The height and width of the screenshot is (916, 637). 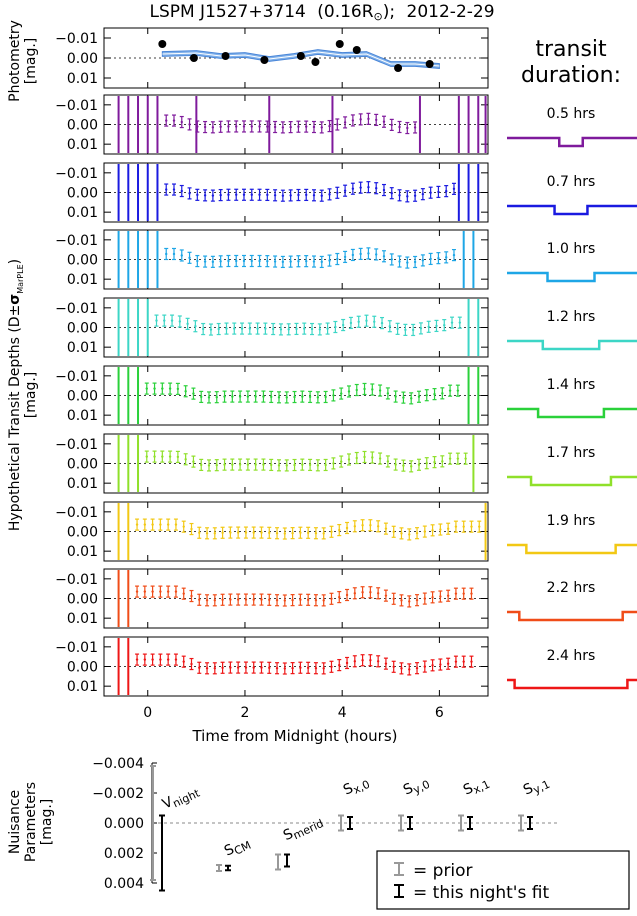 I want to click on nuisance-category-label: Sx,0, so click(x=356, y=786).